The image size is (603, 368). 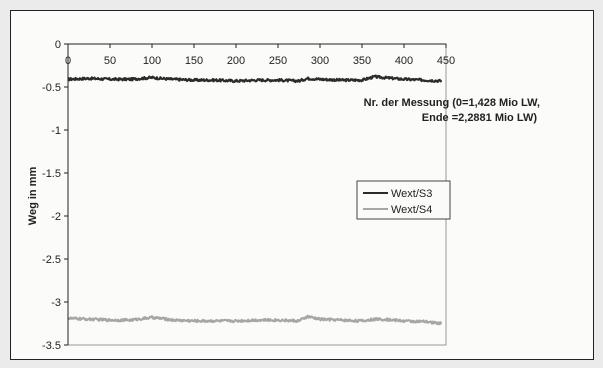 I want to click on x-tick-label: 200, so click(x=236, y=61).